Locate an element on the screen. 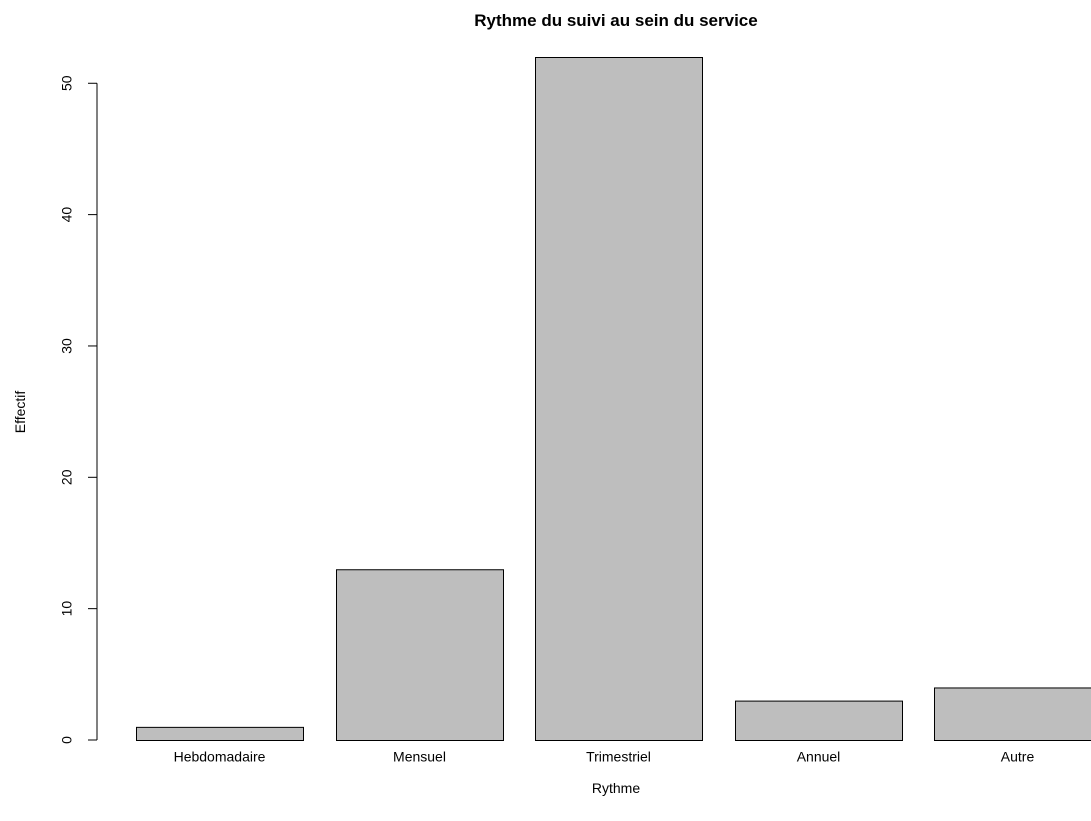  bar-mensuel is located at coordinates (420, 655).